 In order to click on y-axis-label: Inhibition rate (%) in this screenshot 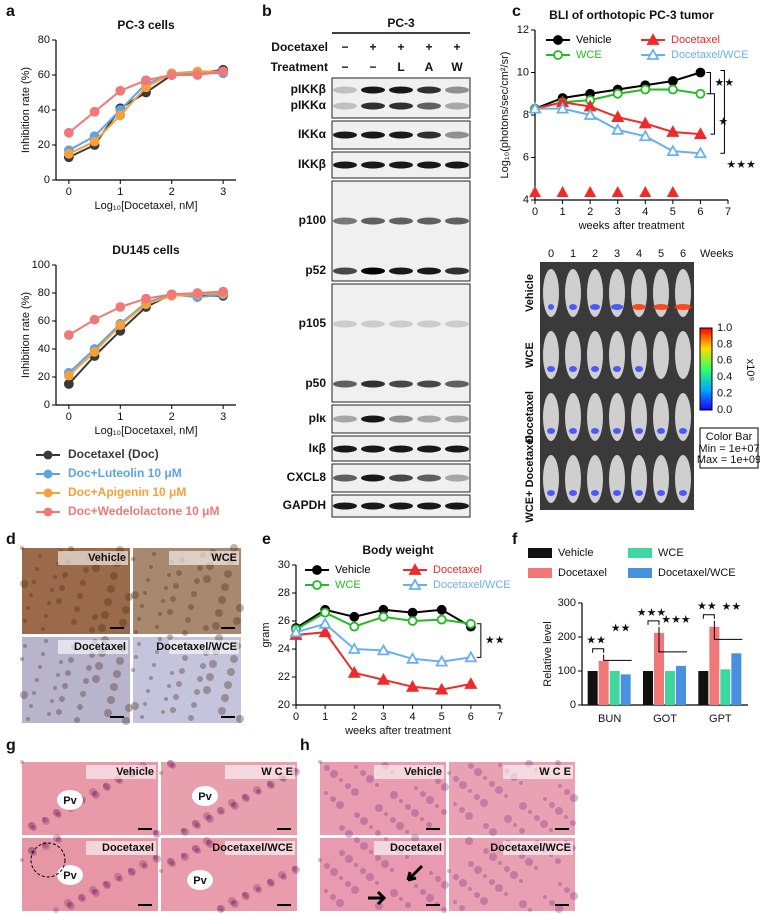, I will do `click(26, 110)`.